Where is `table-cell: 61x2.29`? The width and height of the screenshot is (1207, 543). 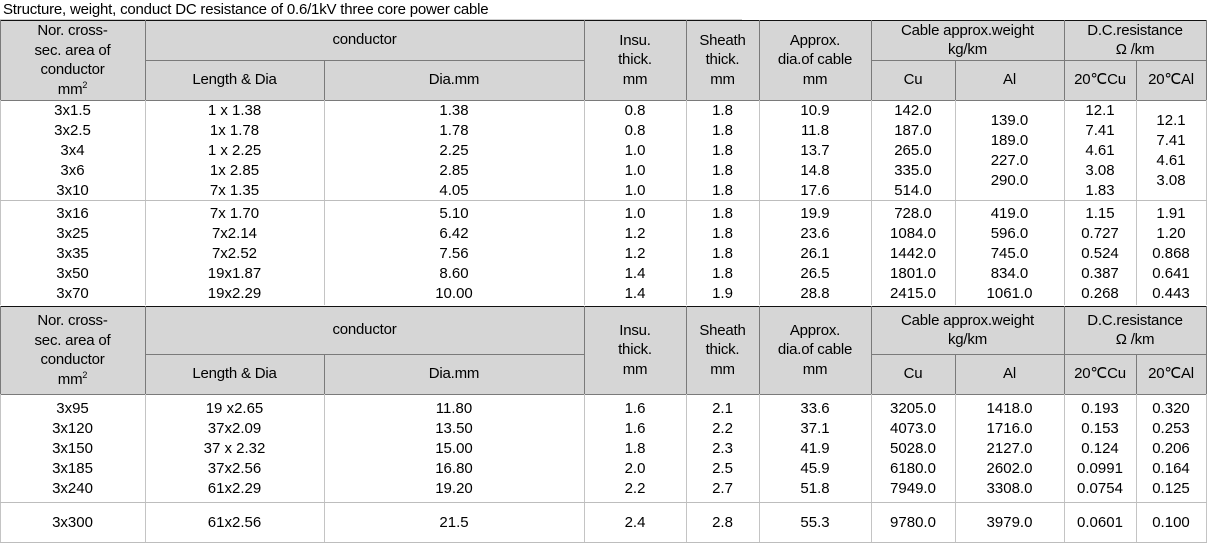
table-cell: 61x2.29 is located at coordinates (234, 489).